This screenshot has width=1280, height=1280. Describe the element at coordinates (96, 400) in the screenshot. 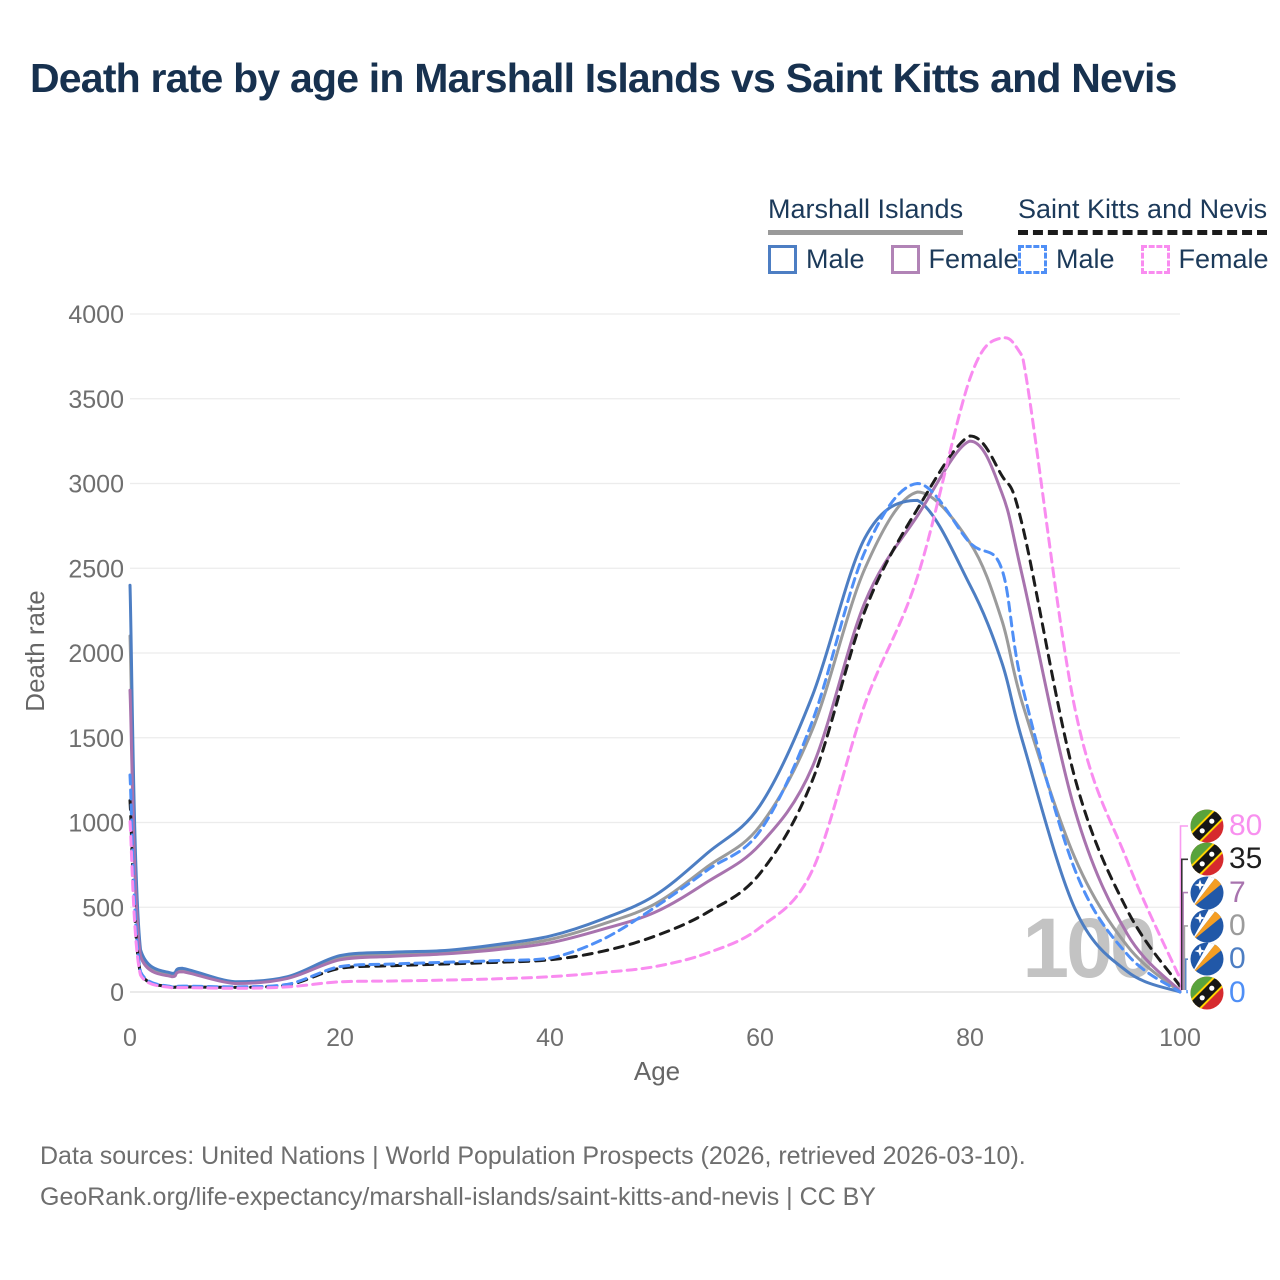

I see `y-tick-label: 3500` at that location.